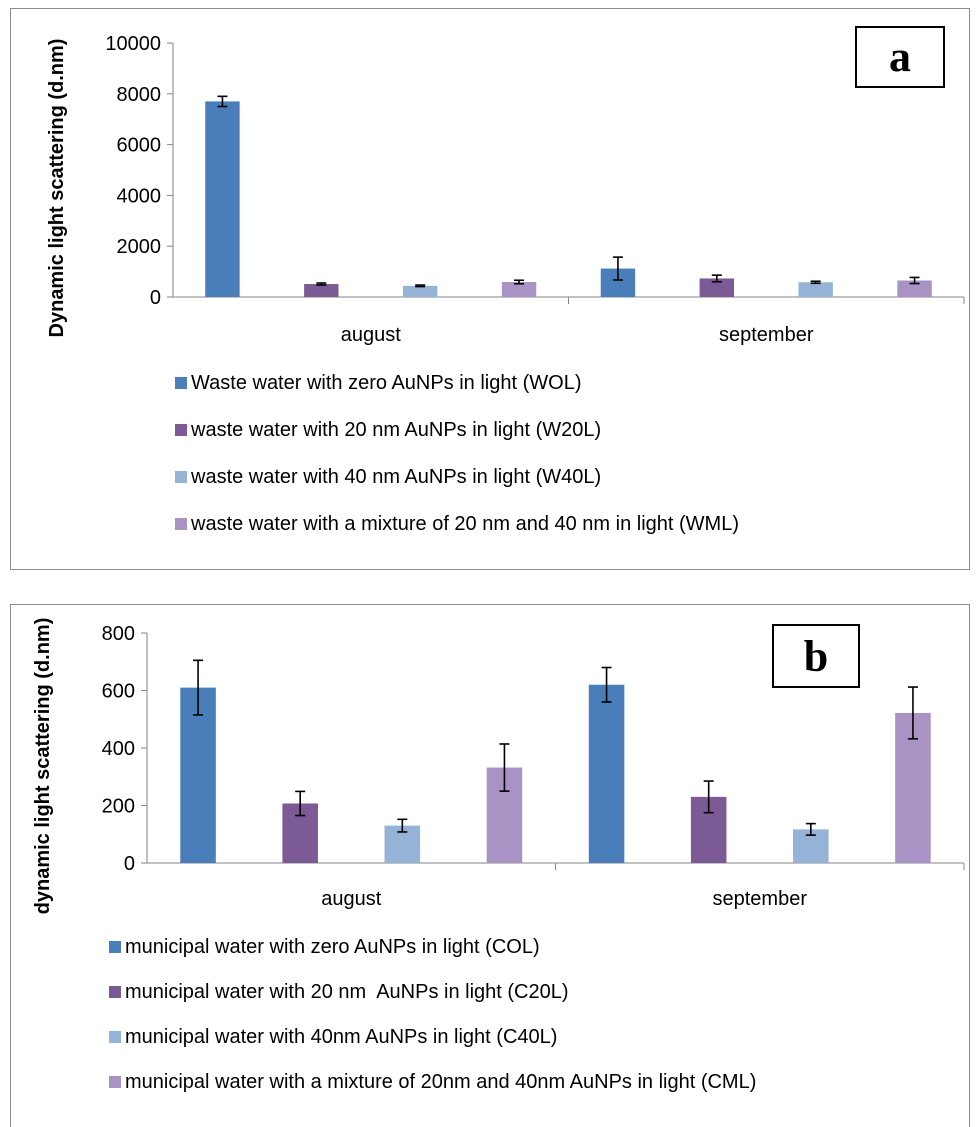 Image resolution: width=979 pixels, height=1127 pixels. I want to click on chart-b-panel-label-box, so click(816, 656).